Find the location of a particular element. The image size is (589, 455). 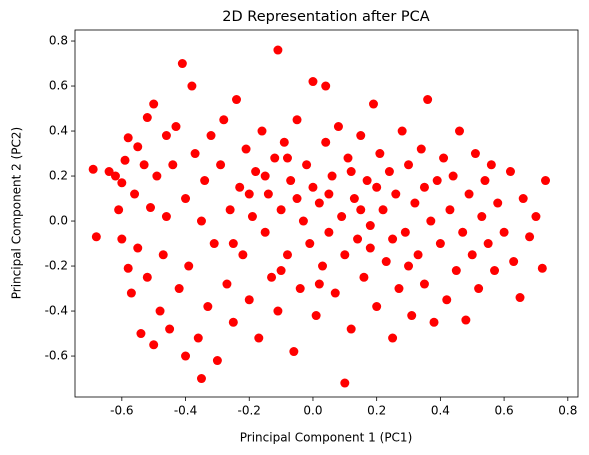

y-tick-label: -0.2 is located at coordinates (56, 266).